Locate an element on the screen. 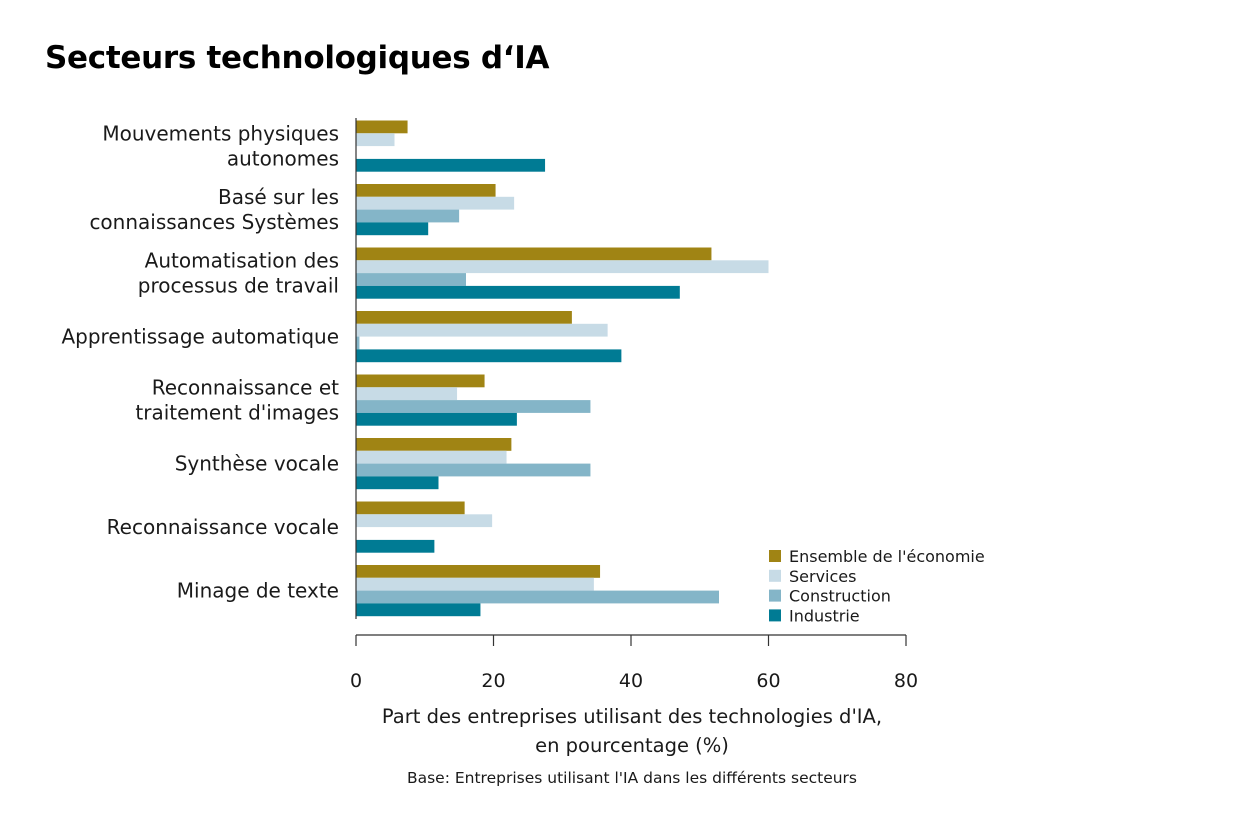 The width and height of the screenshot is (1250, 833). legend-label: Industrie is located at coordinates (824, 615).